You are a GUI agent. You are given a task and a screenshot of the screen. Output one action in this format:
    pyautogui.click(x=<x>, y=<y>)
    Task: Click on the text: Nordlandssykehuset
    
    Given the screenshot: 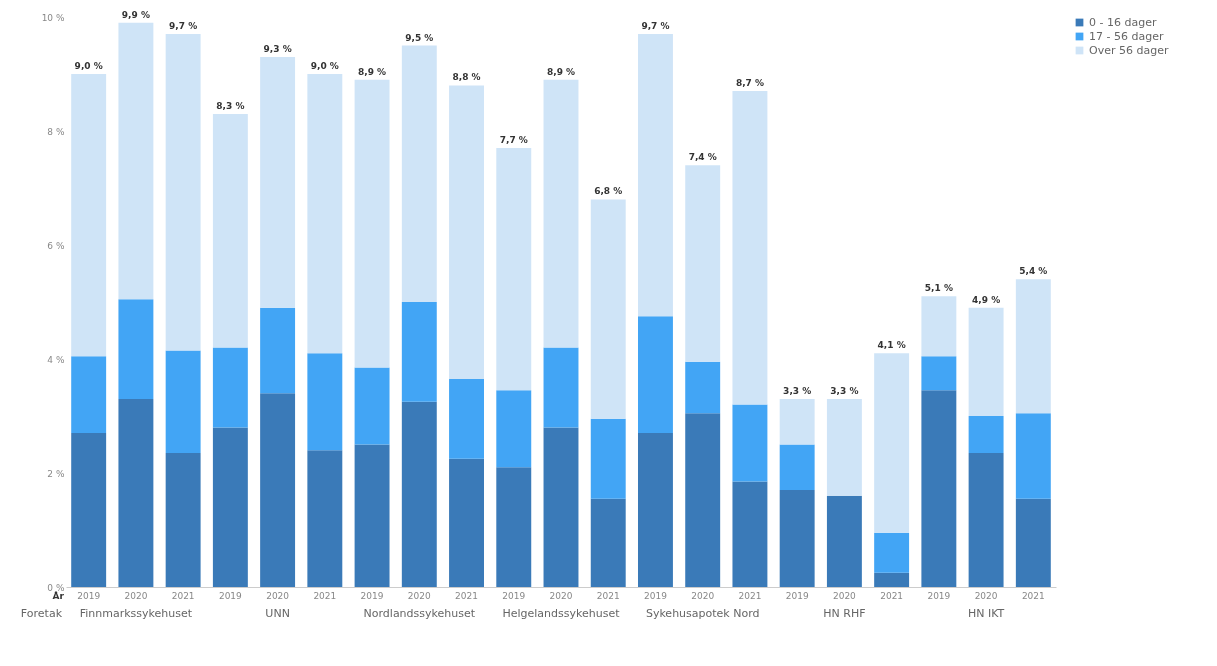 What is the action you would take?
    pyautogui.click(x=419, y=613)
    